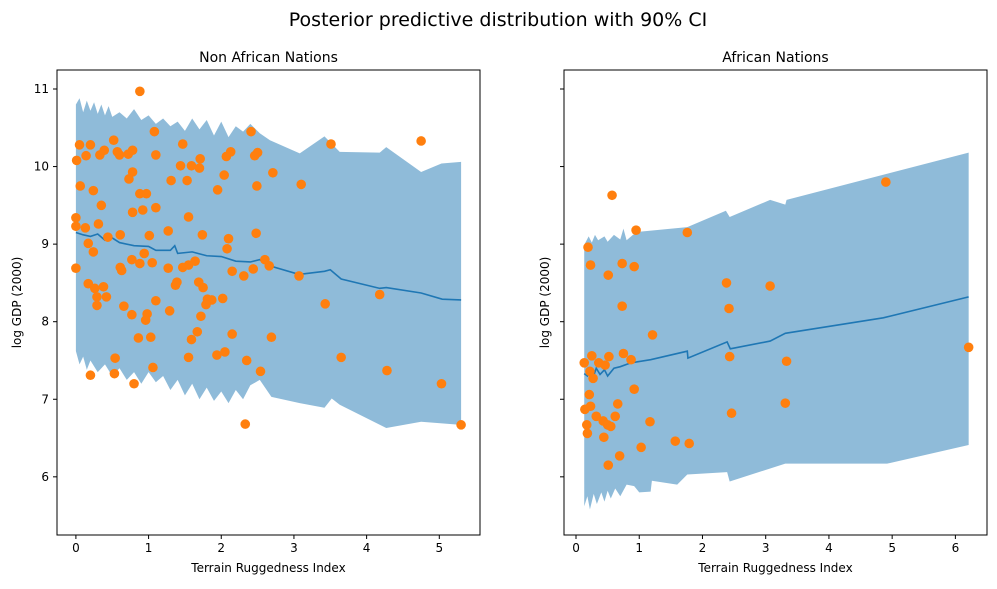 The height and width of the screenshot is (589, 997). I want to click on x-tick-label: 5, so click(439, 548).